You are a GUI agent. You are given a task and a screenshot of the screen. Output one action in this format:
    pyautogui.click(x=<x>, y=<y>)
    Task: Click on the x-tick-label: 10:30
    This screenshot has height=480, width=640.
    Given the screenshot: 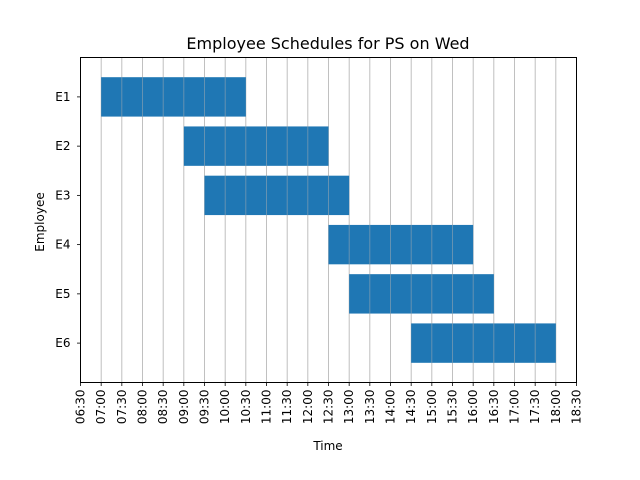 What is the action you would take?
    pyautogui.click(x=246, y=407)
    